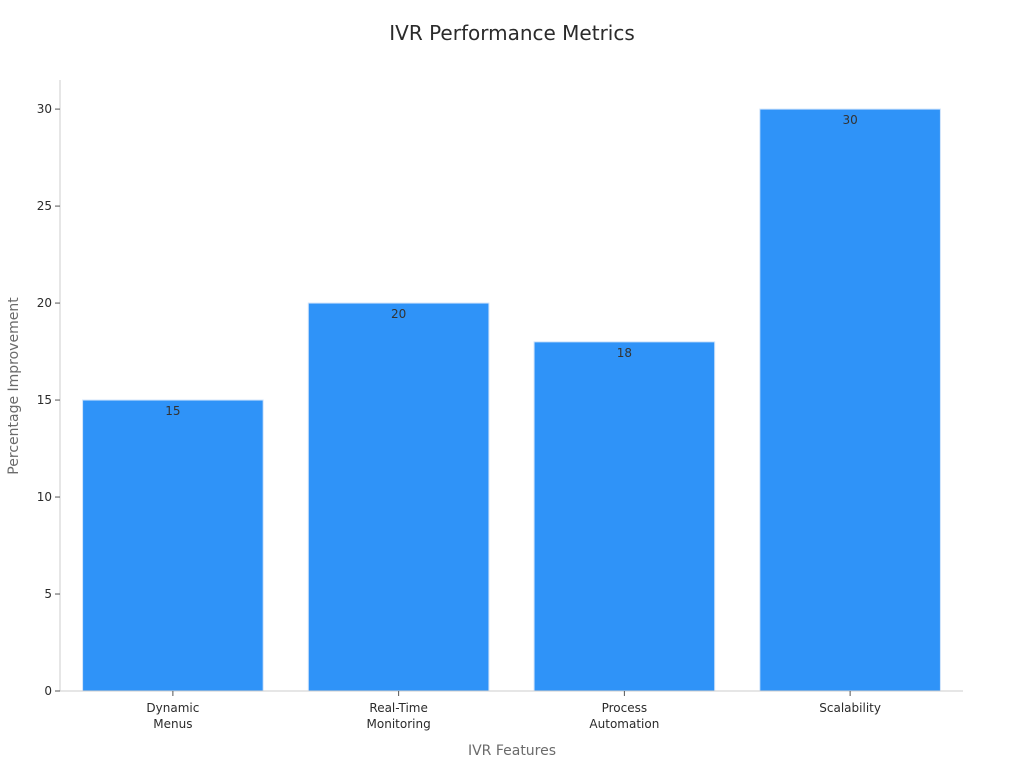 The image size is (1024, 768). Describe the element at coordinates (399, 716) in the screenshot. I see `x-tick-label: Real-Time Monitoring` at that location.